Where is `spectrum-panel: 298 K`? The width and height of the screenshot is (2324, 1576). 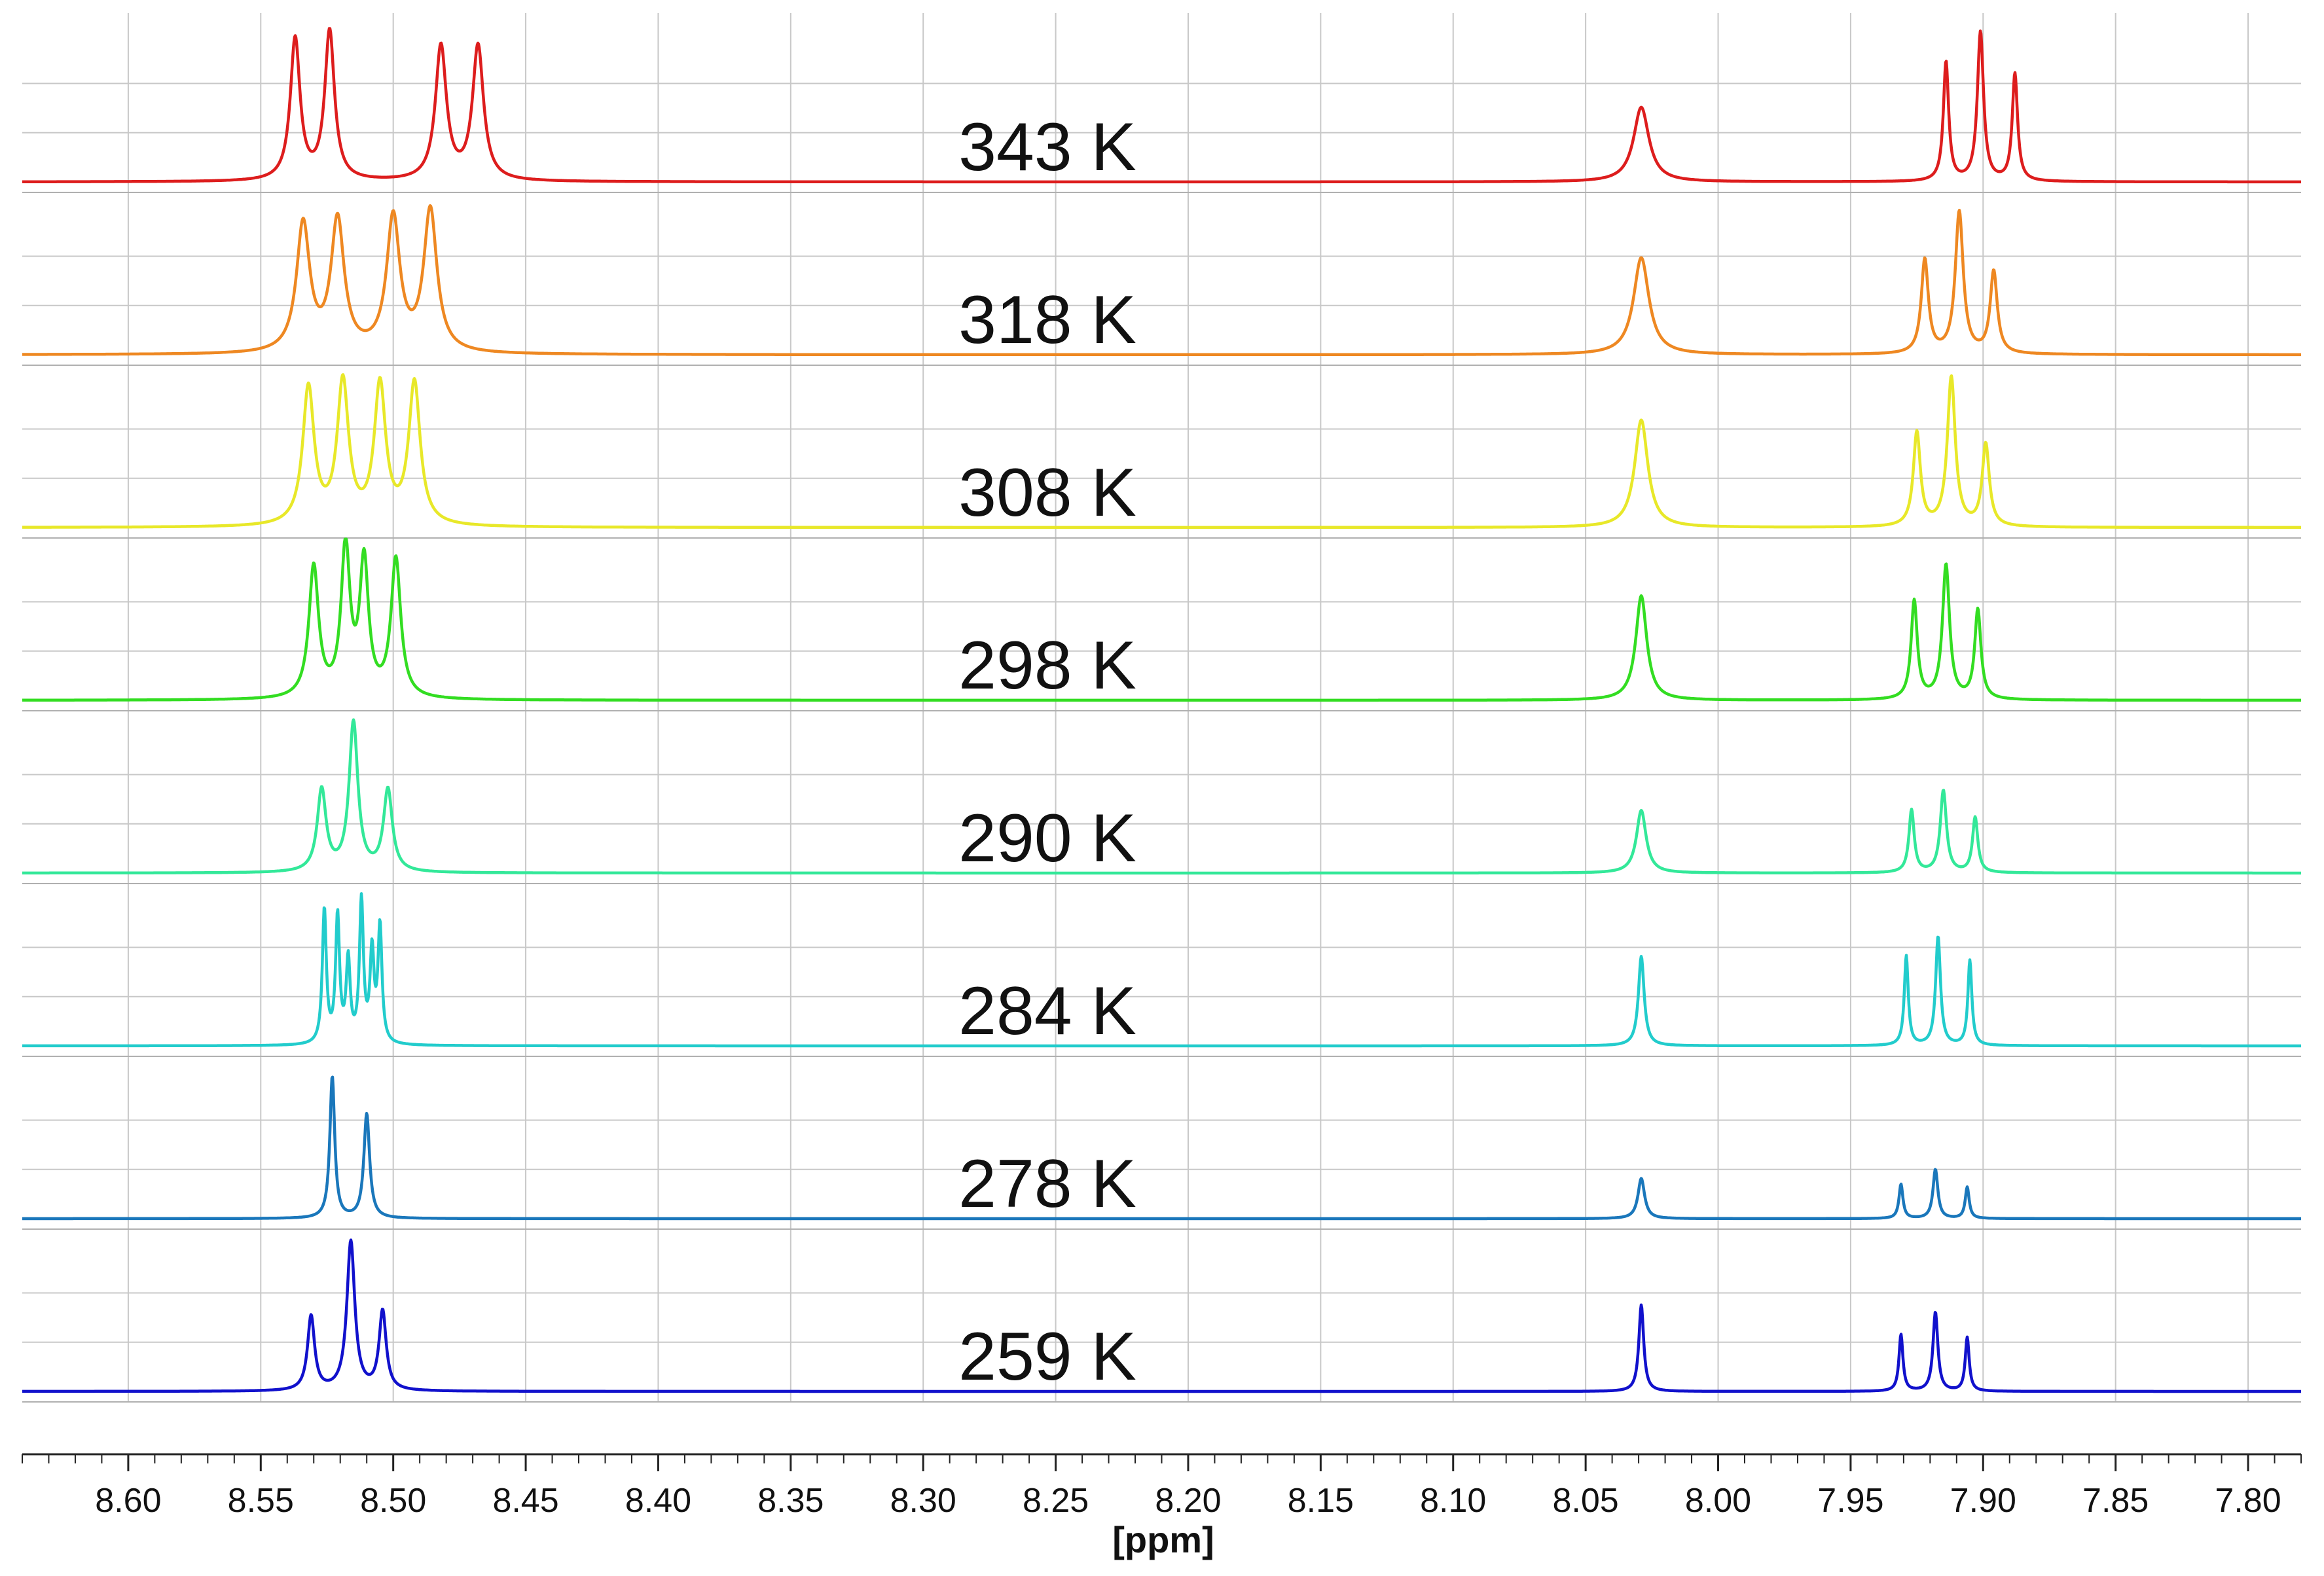
spectrum-panel: 298 K is located at coordinates (1161, 624).